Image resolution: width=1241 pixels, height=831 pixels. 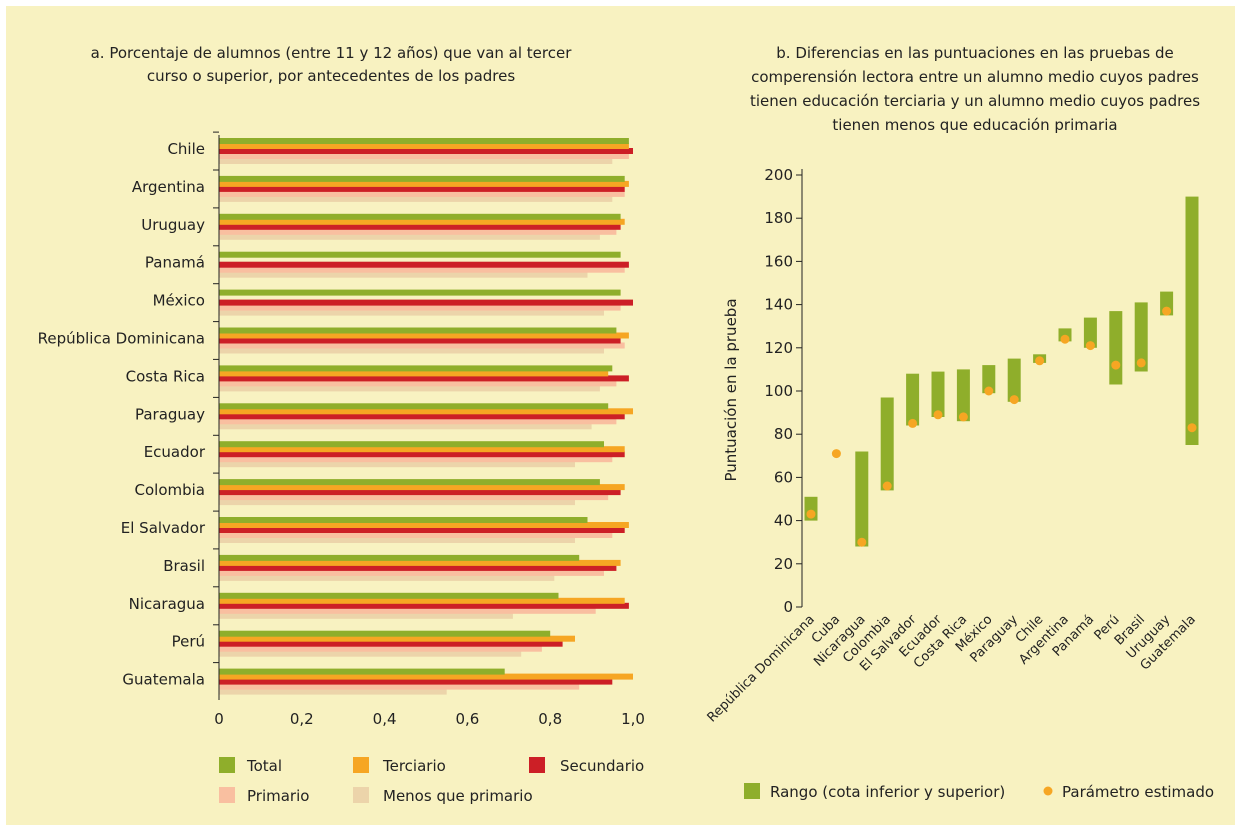 I want to click on range-bar-colombia, so click(x=887, y=444).